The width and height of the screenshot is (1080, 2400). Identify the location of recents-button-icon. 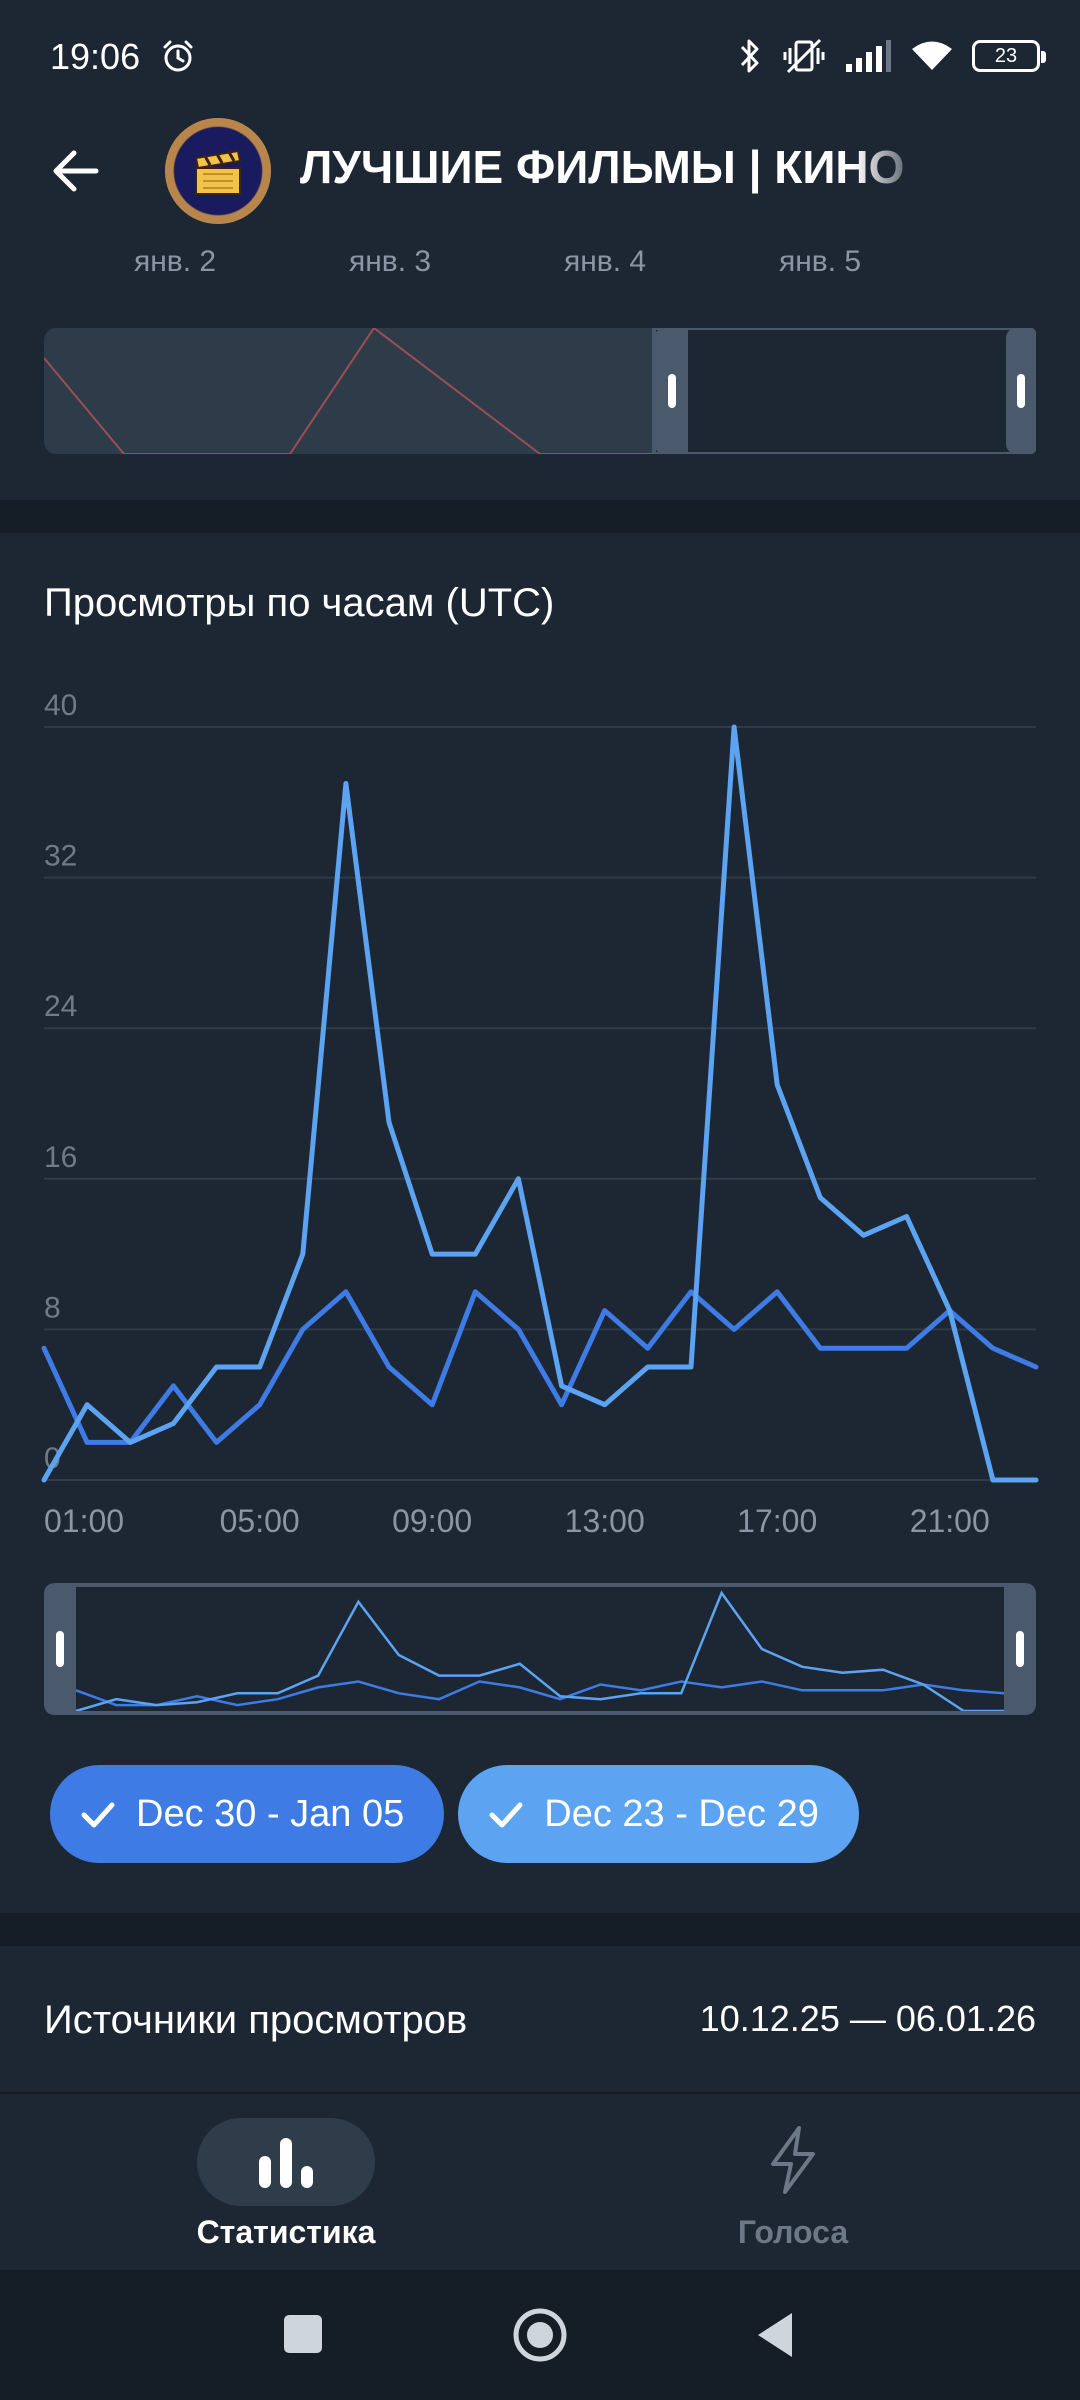
(304, 2335).